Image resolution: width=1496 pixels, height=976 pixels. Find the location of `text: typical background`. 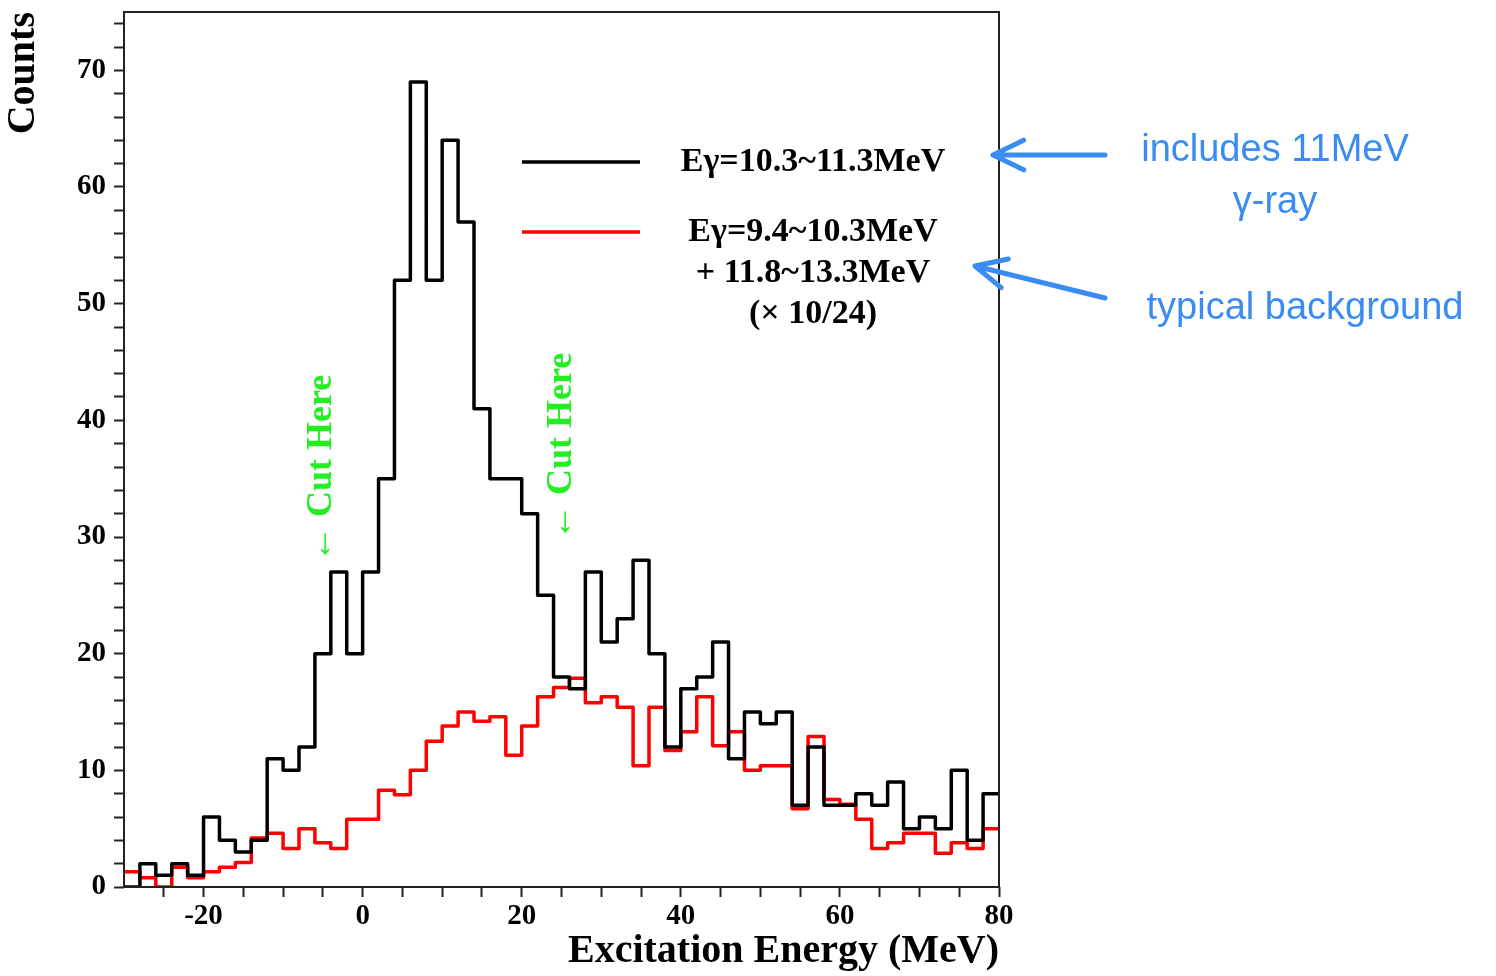

text: typical background is located at coordinates (1305, 306).